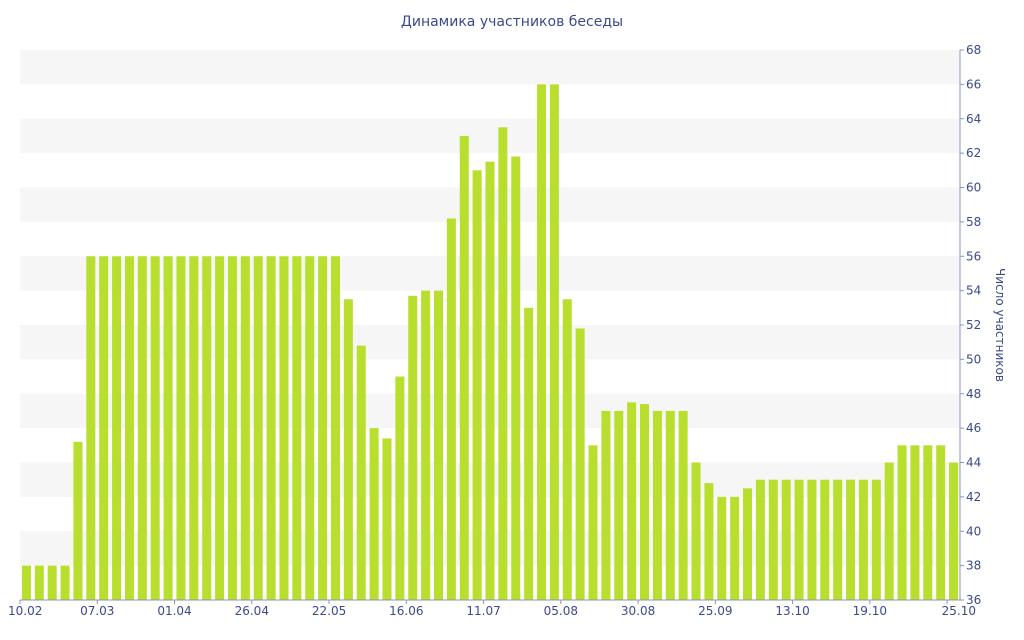  What do you see at coordinates (97, 611) in the screenshot?
I see `x-tick-label: 07.03` at bounding box center [97, 611].